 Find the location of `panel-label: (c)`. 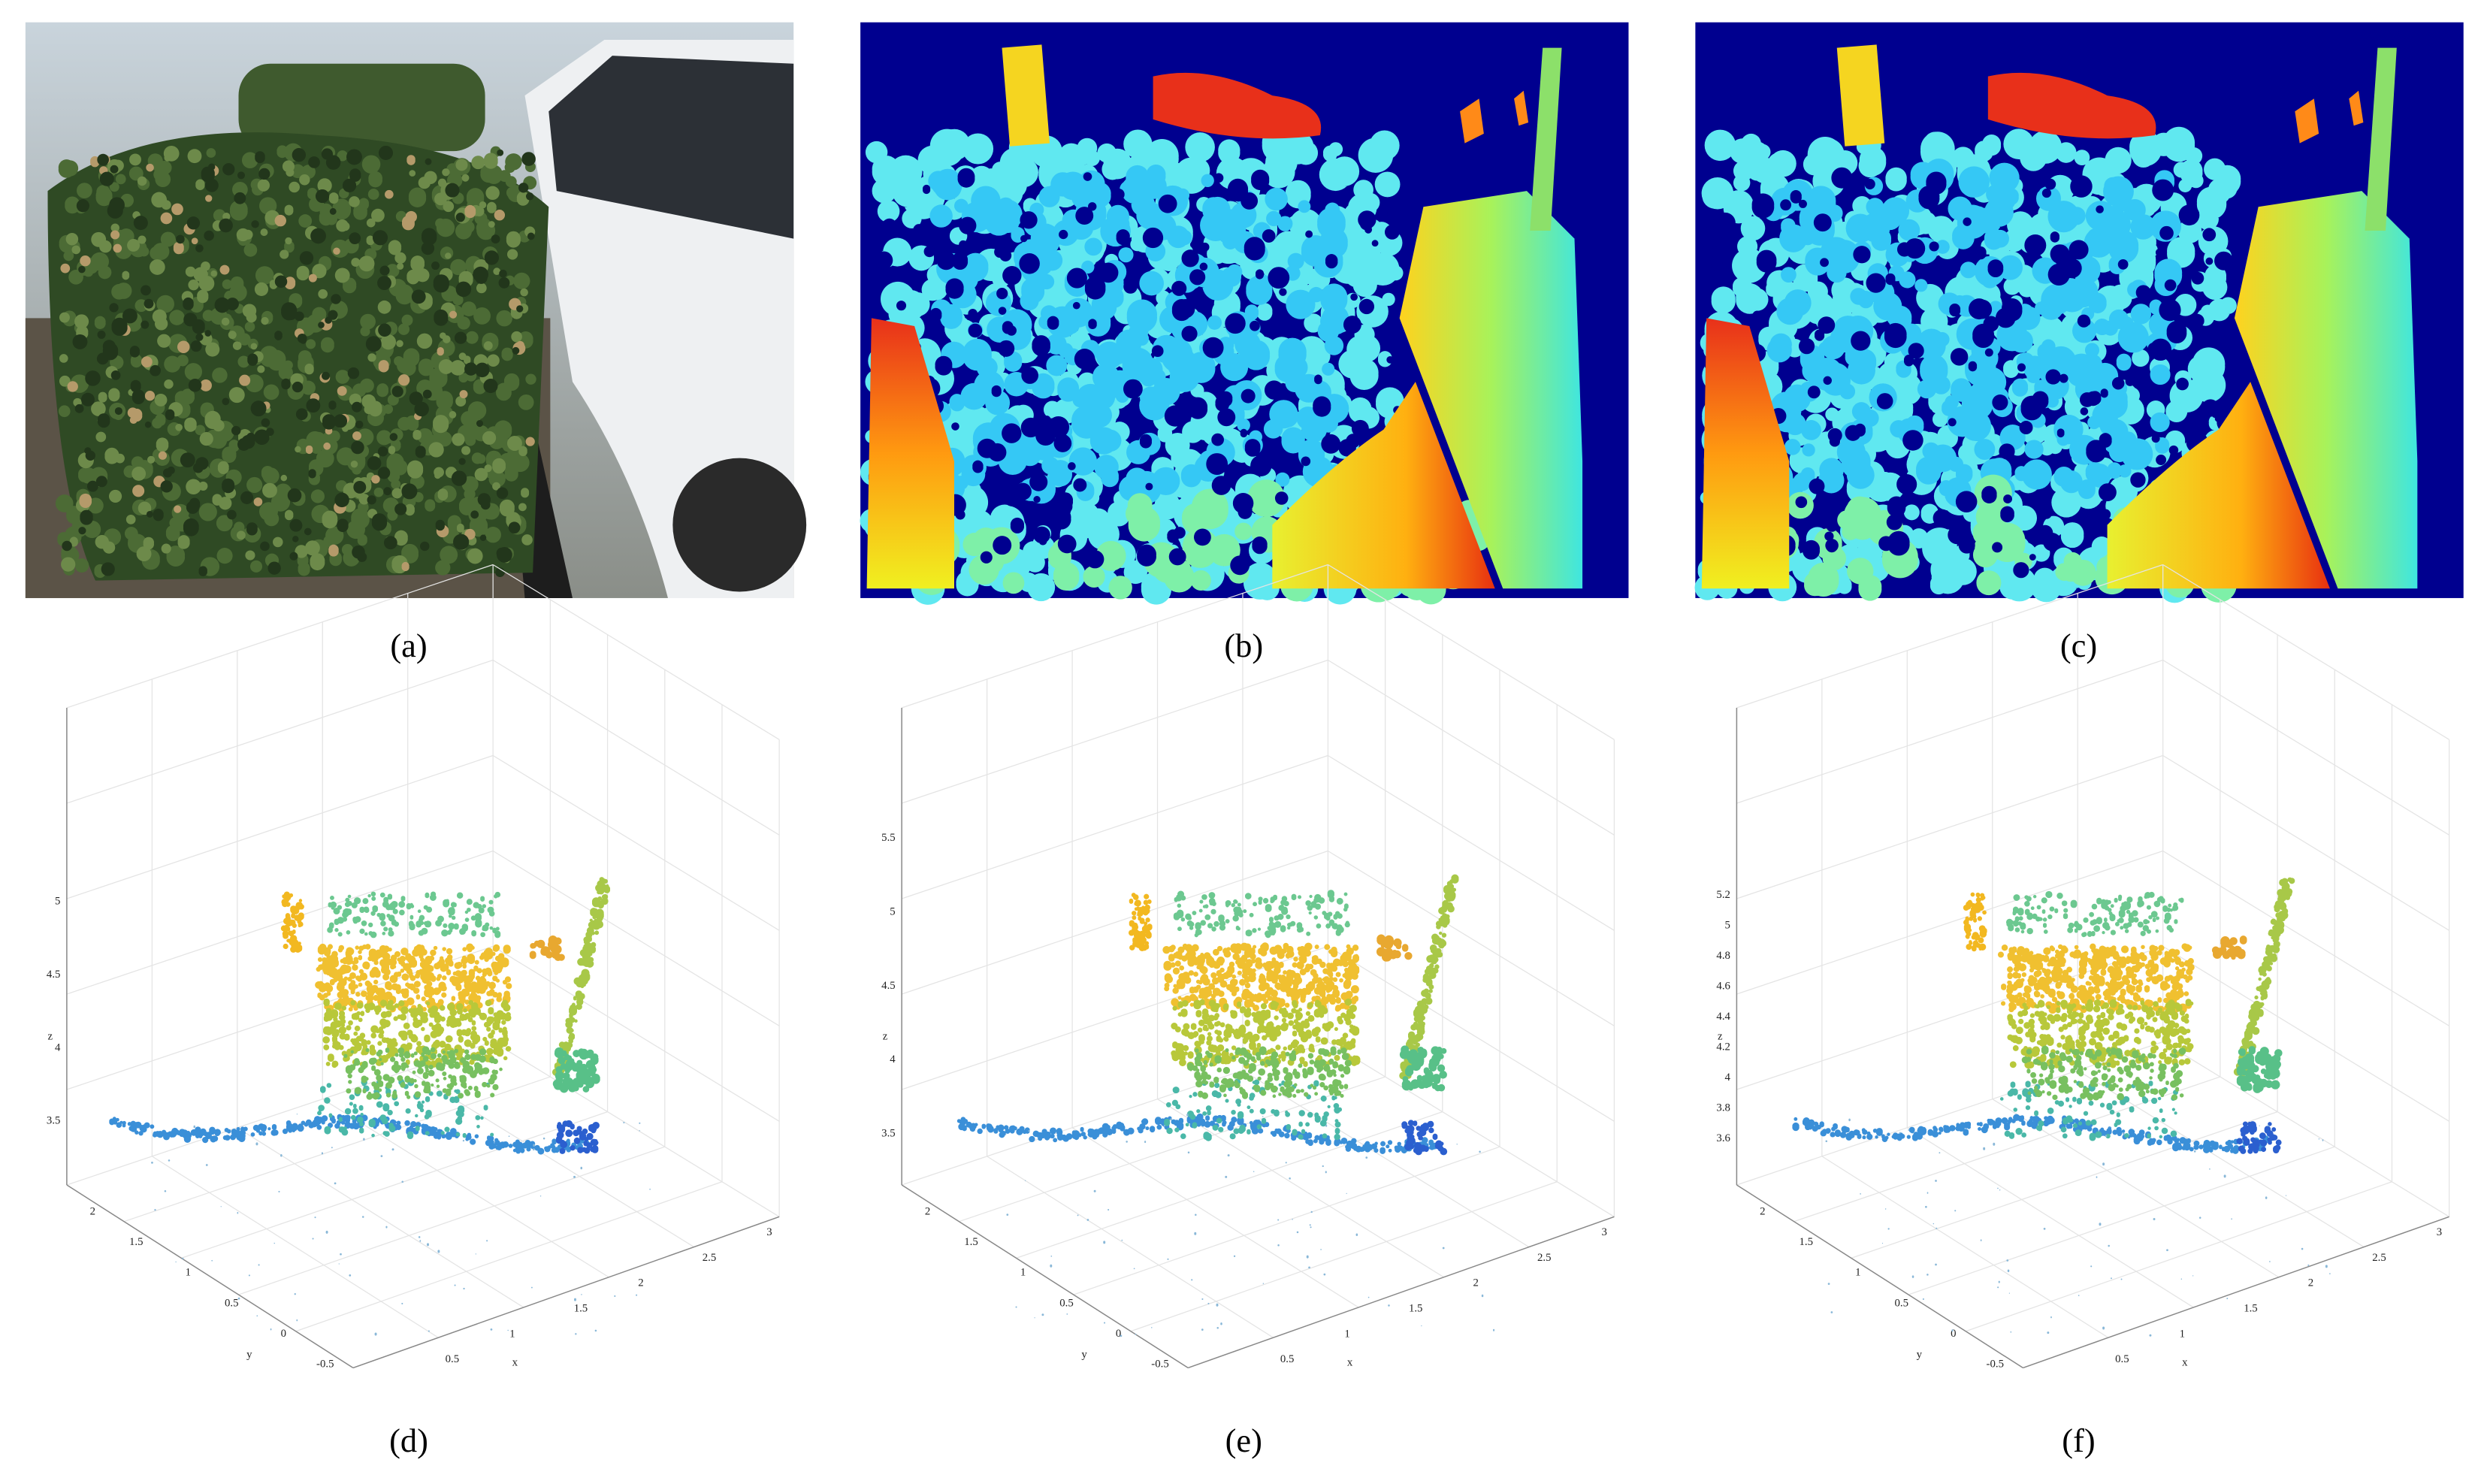

panel-label: (c) is located at coordinates (2078, 646).